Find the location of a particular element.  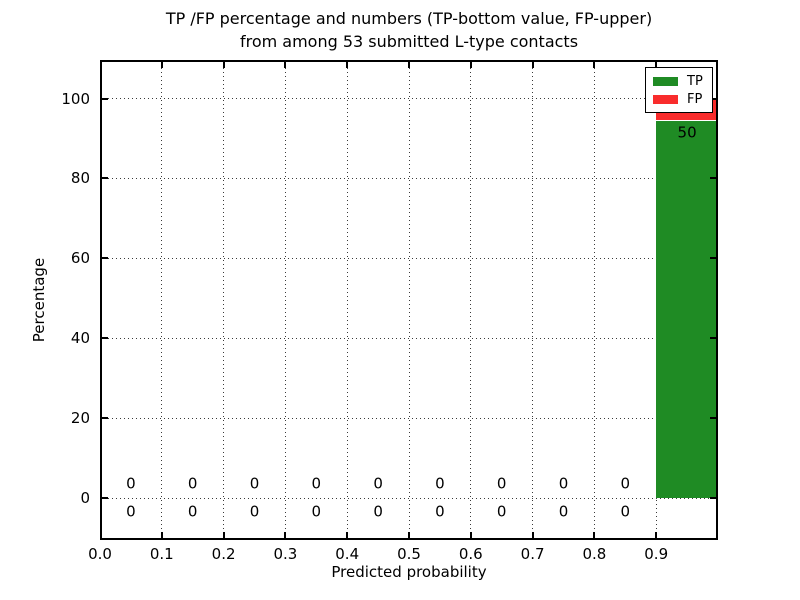

tp-count-label: 50 is located at coordinates (687, 132).